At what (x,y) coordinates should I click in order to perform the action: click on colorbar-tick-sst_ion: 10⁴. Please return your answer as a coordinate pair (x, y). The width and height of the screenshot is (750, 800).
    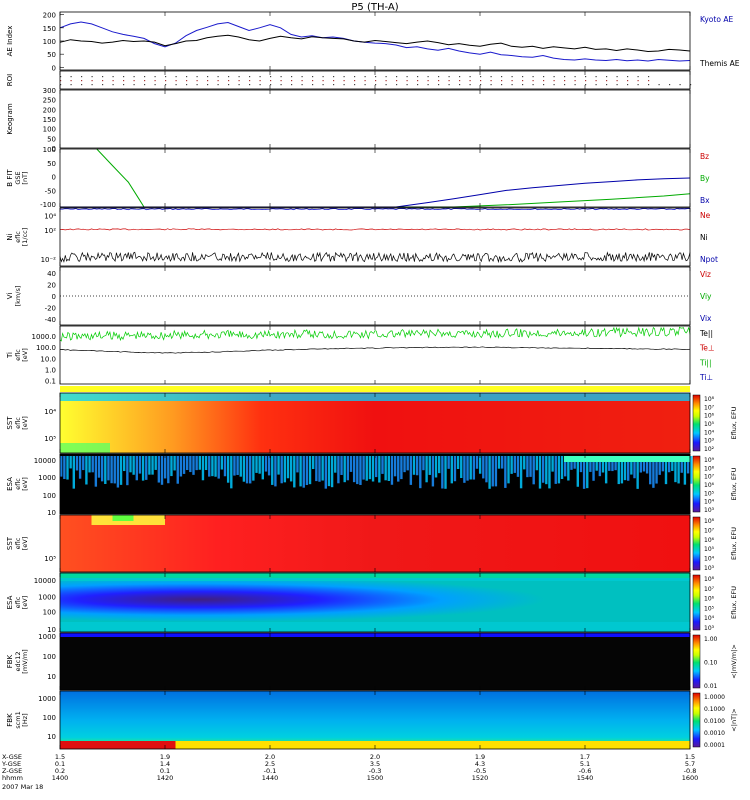
    Looking at the image, I should click on (709, 559).